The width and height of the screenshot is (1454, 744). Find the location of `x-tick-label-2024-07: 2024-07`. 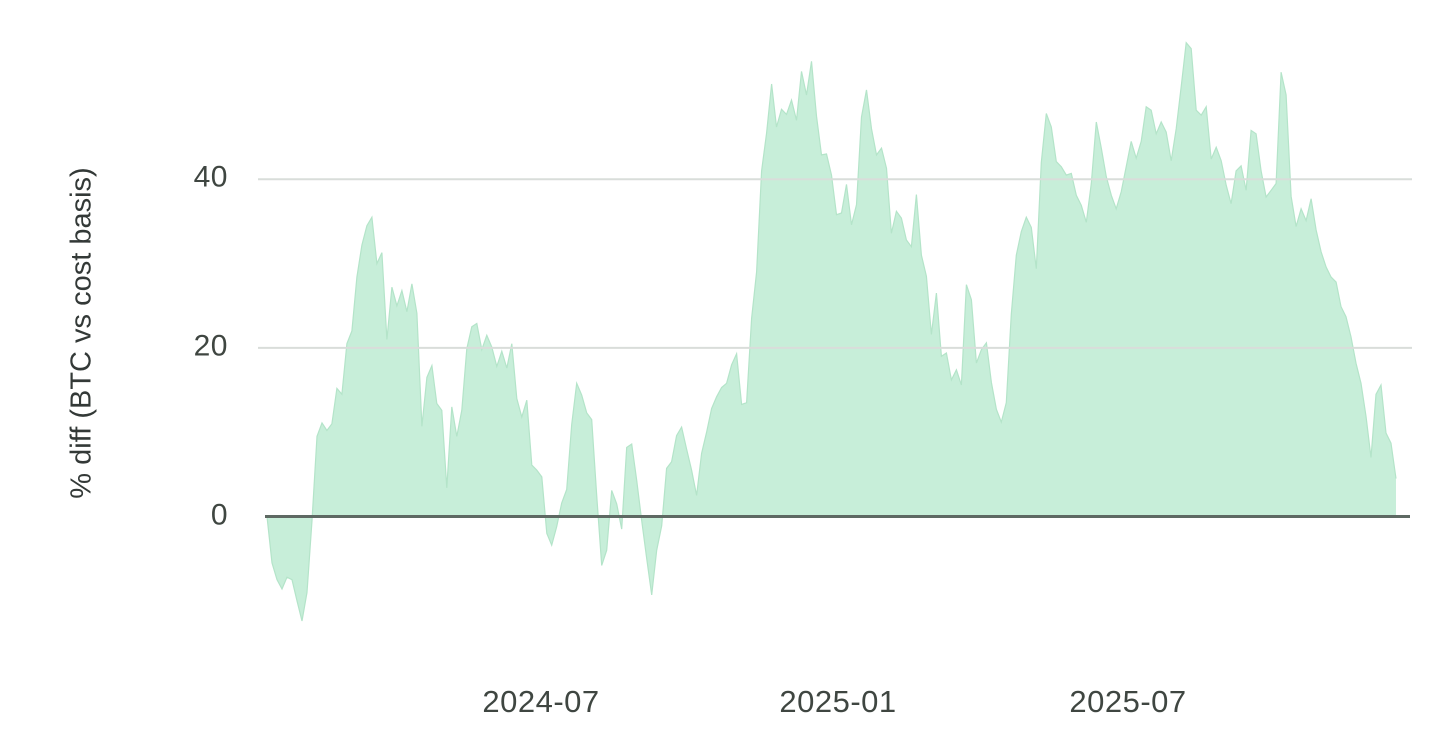

x-tick-label-2024-07: 2024-07 is located at coordinates (541, 701).